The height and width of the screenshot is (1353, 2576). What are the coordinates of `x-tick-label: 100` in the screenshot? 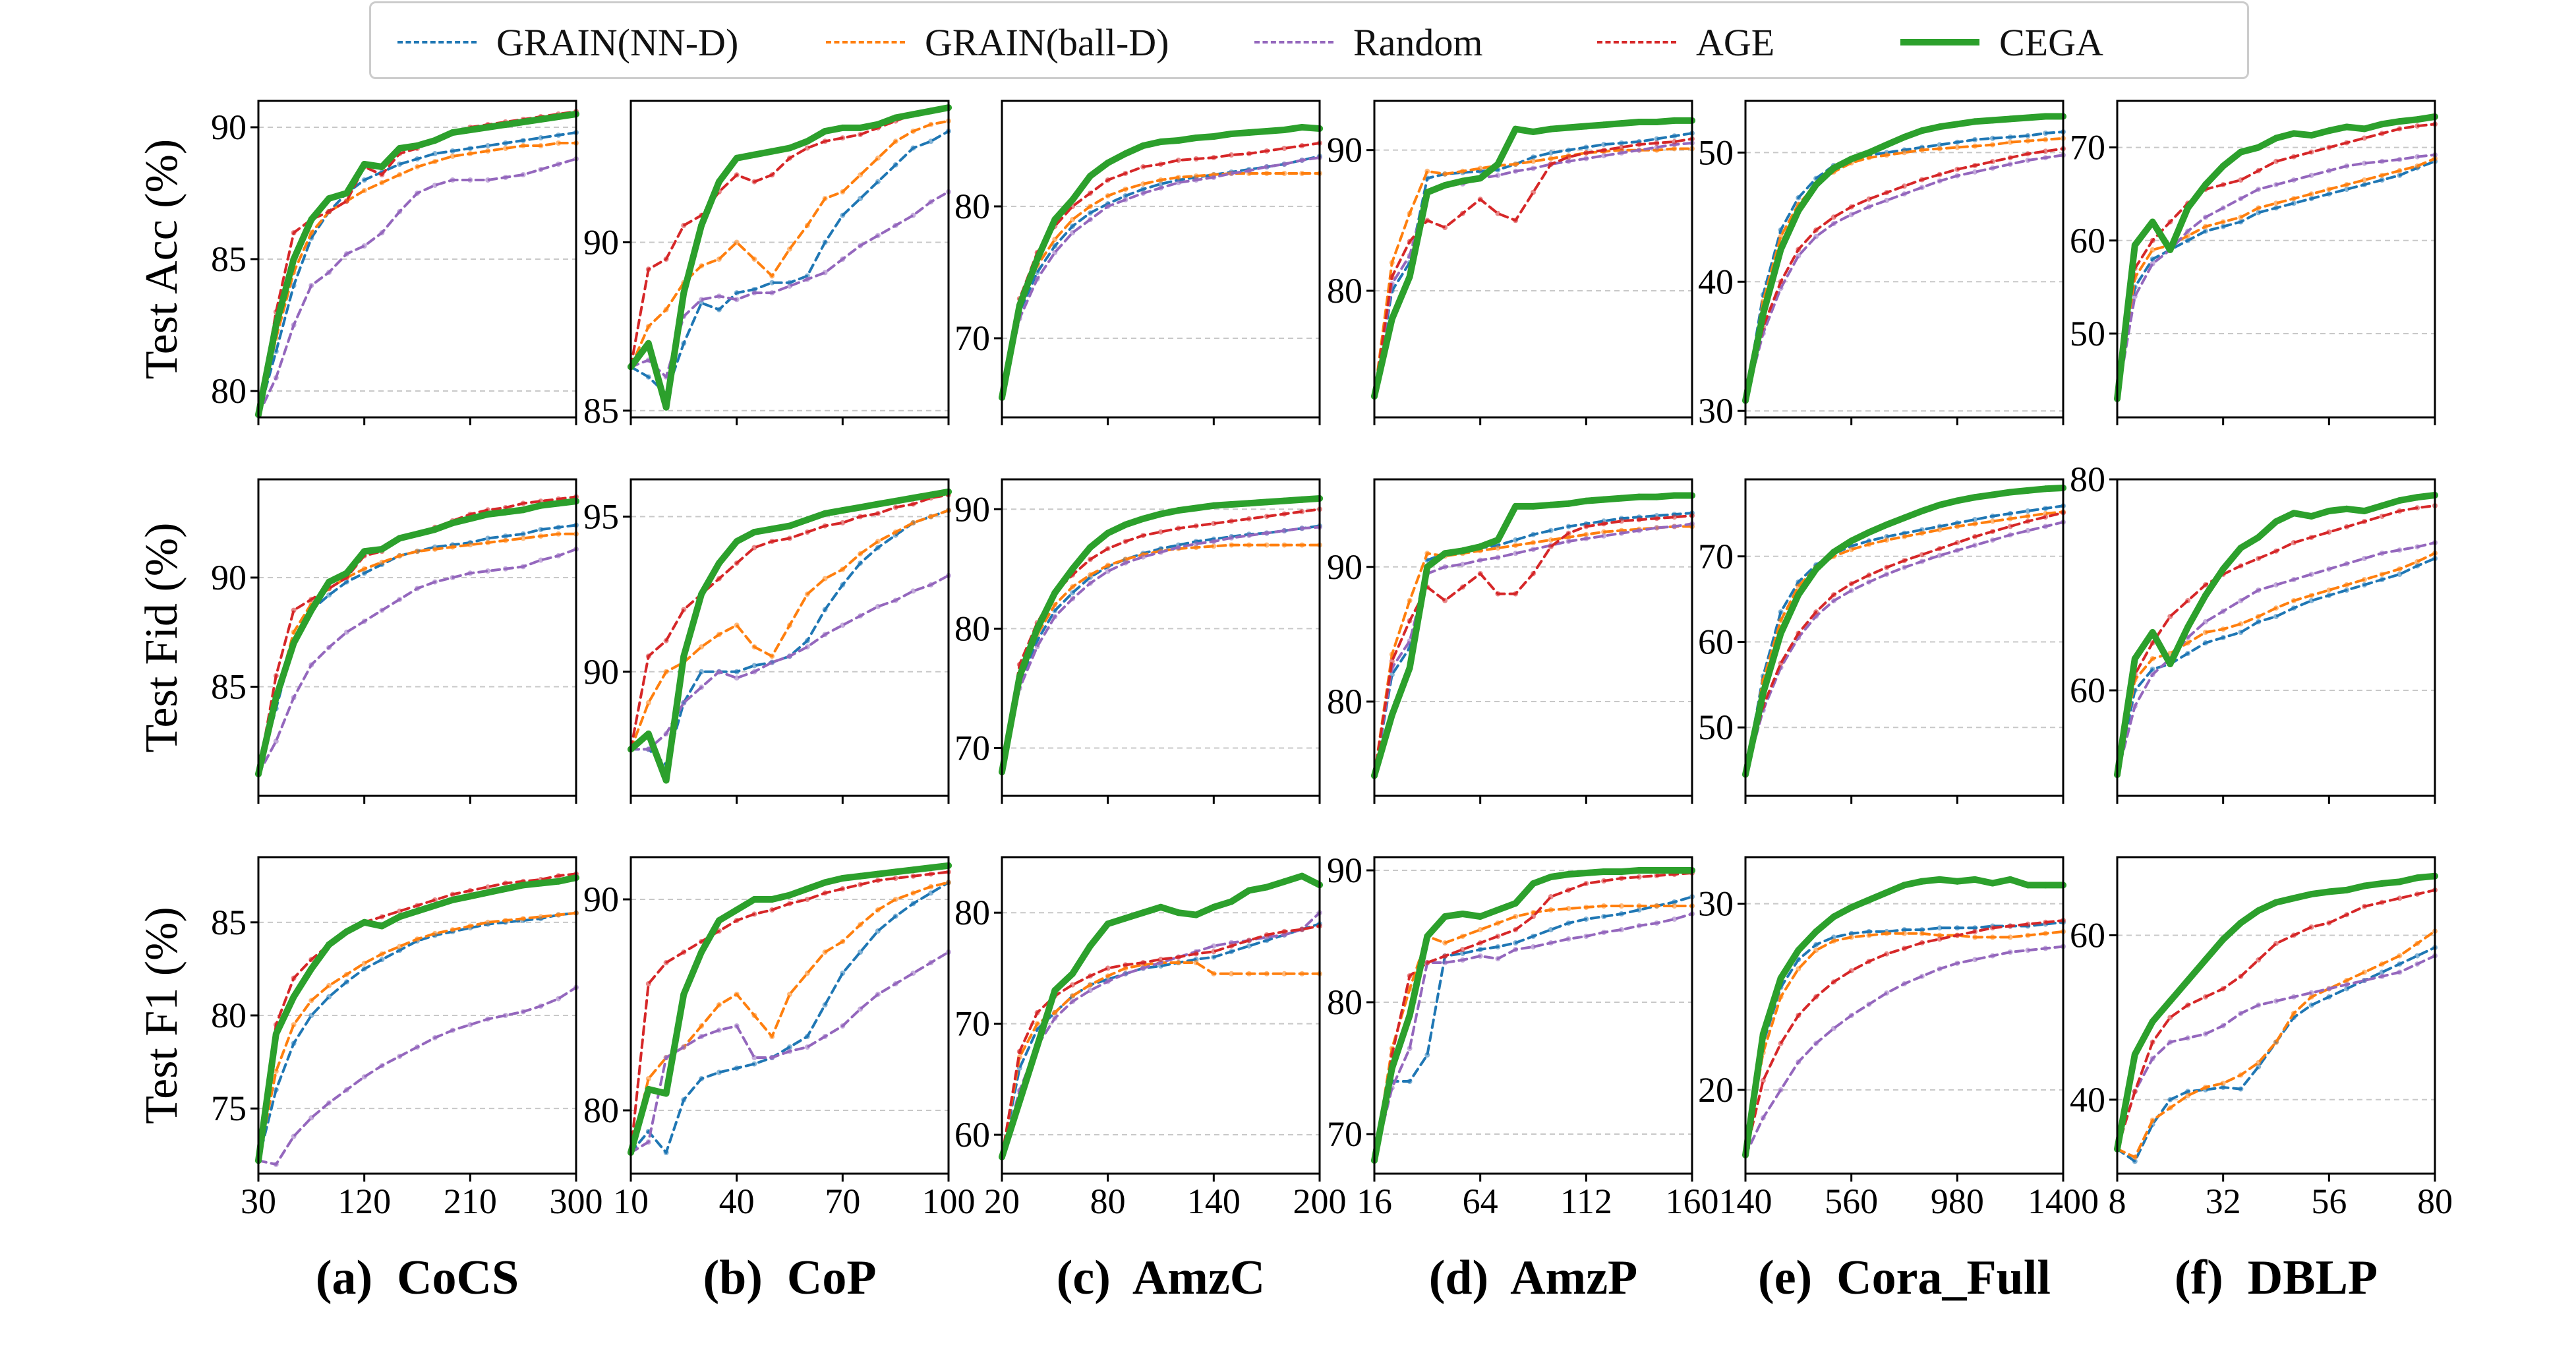 It's located at (949, 1201).